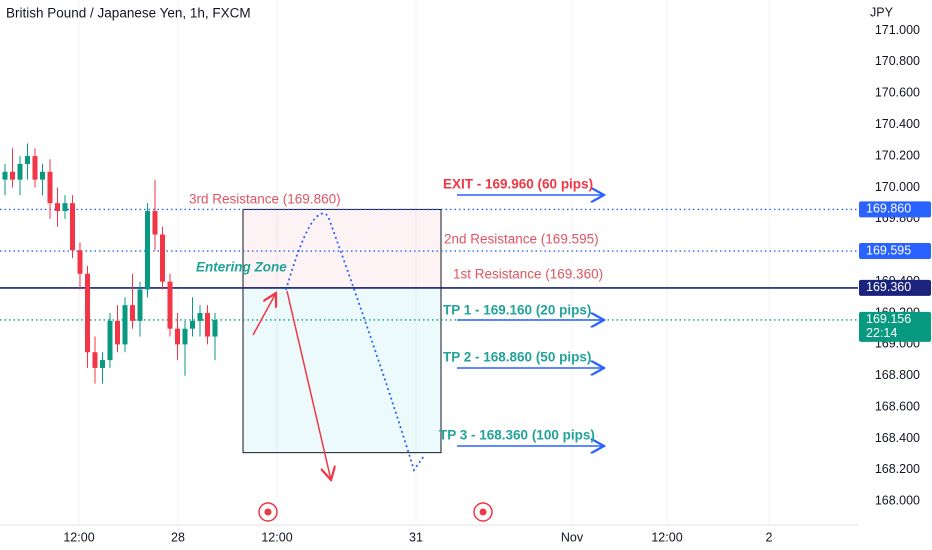 Image resolution: width=932 pixels, height=550 pixels. What do you see at coordinates (897, 30) in the screenshot?
I see `y-tick-label: 171.000` at bounding box center [897, 30].